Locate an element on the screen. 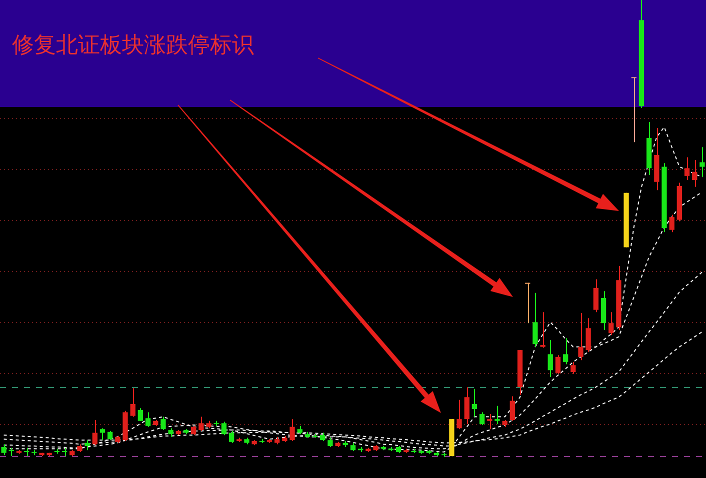 Image resolution: width=706 pixels, height=478 pixels. text: 修复北证板块涨跌停标识 is located at coordinates (133, 46).